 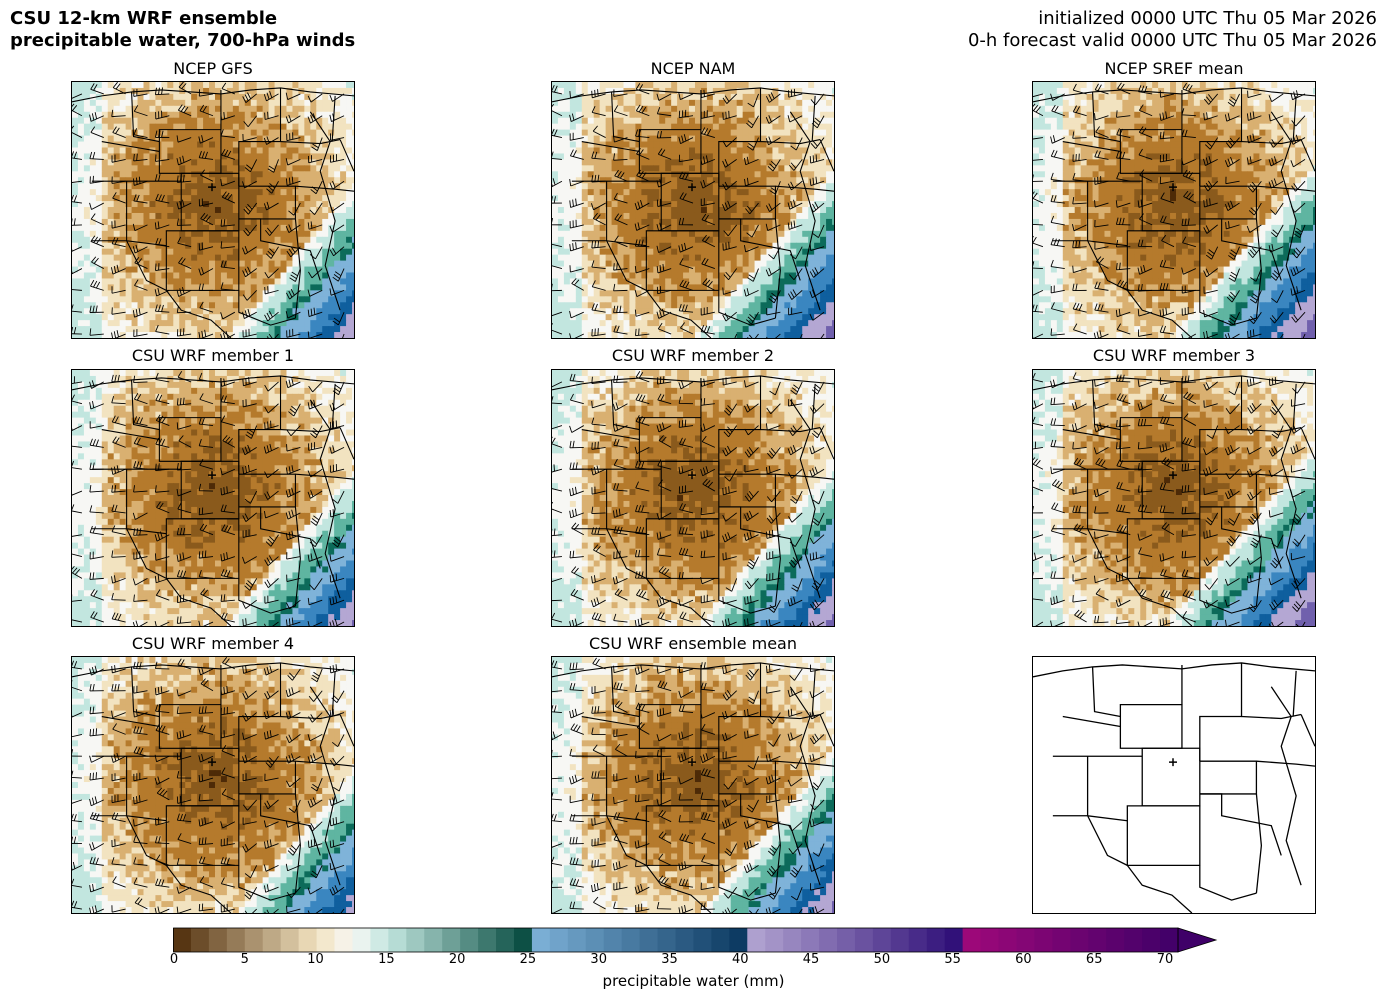 I want to click on colorbar-graphic, so click(x=695, y=940).